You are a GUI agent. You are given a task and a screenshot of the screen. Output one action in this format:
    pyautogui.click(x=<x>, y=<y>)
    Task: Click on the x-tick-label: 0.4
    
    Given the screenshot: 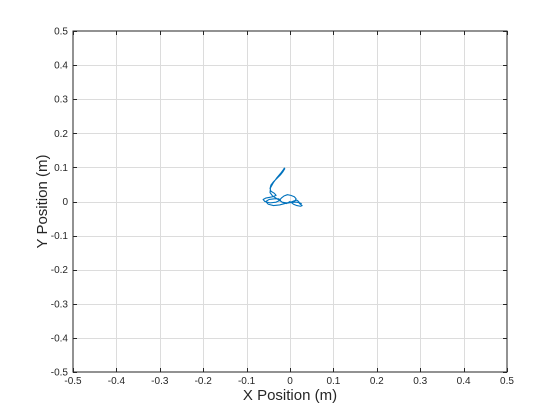 What is the action you would take?
    pyautogui.click(x=464, y=381)
    